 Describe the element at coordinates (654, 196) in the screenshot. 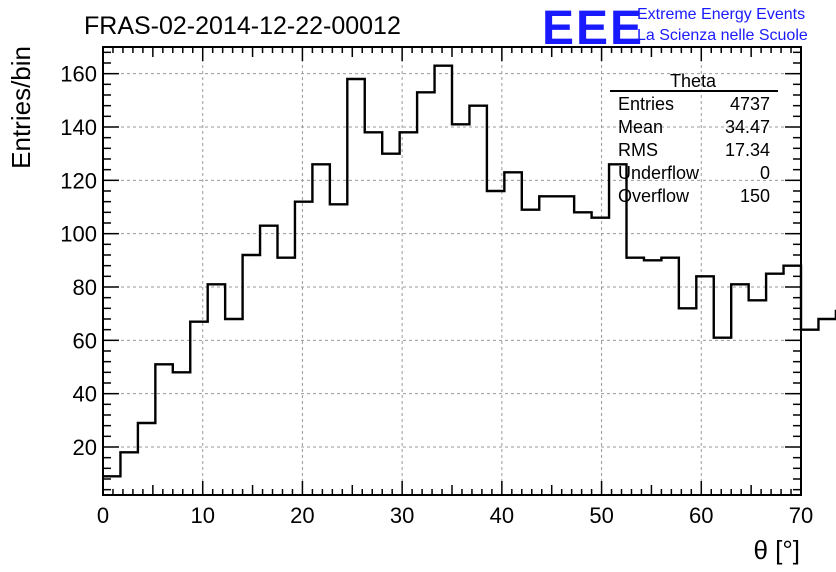

I see `stats-row-label: Overflow` at that location.